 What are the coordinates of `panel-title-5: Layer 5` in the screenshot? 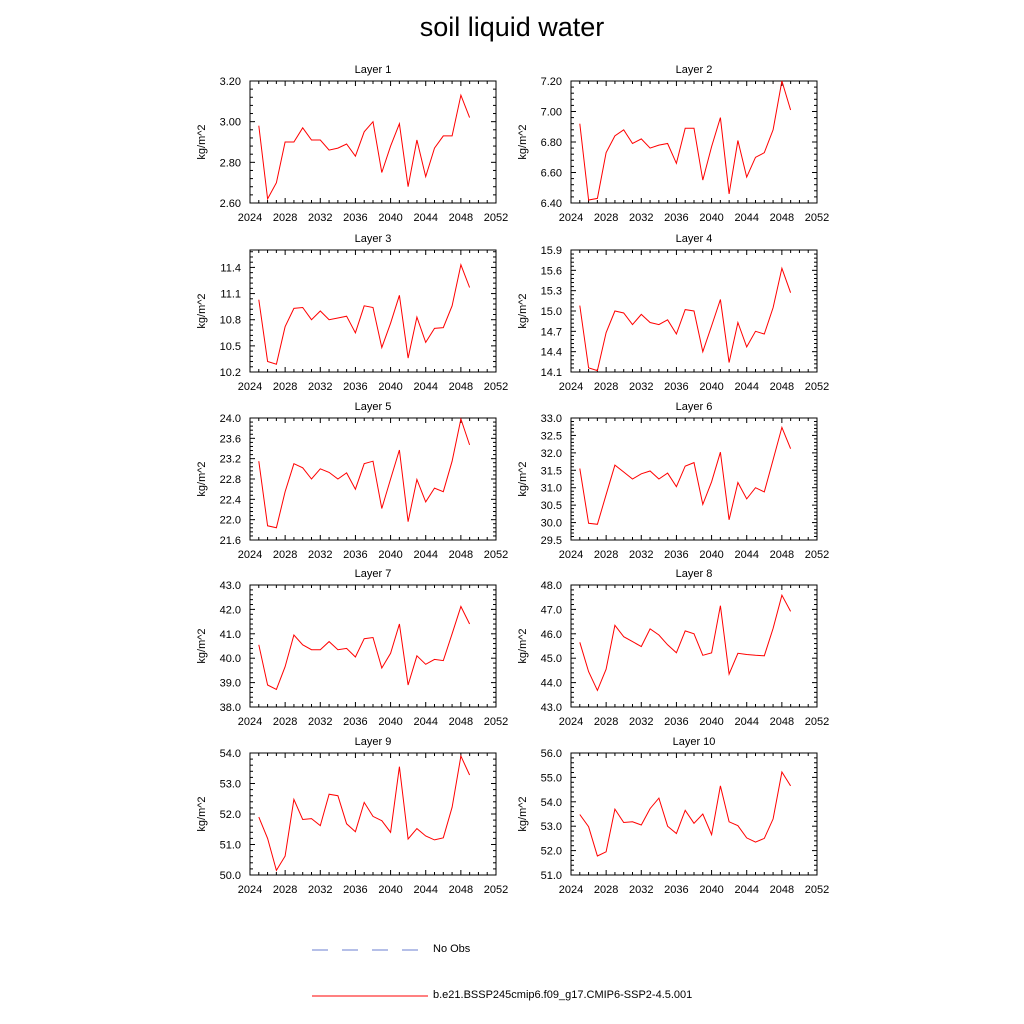 It's located at (373, 407).